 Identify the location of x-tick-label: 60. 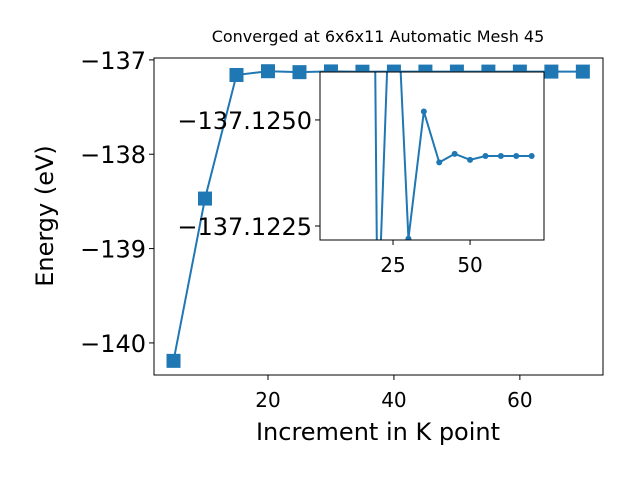
(519, 400).